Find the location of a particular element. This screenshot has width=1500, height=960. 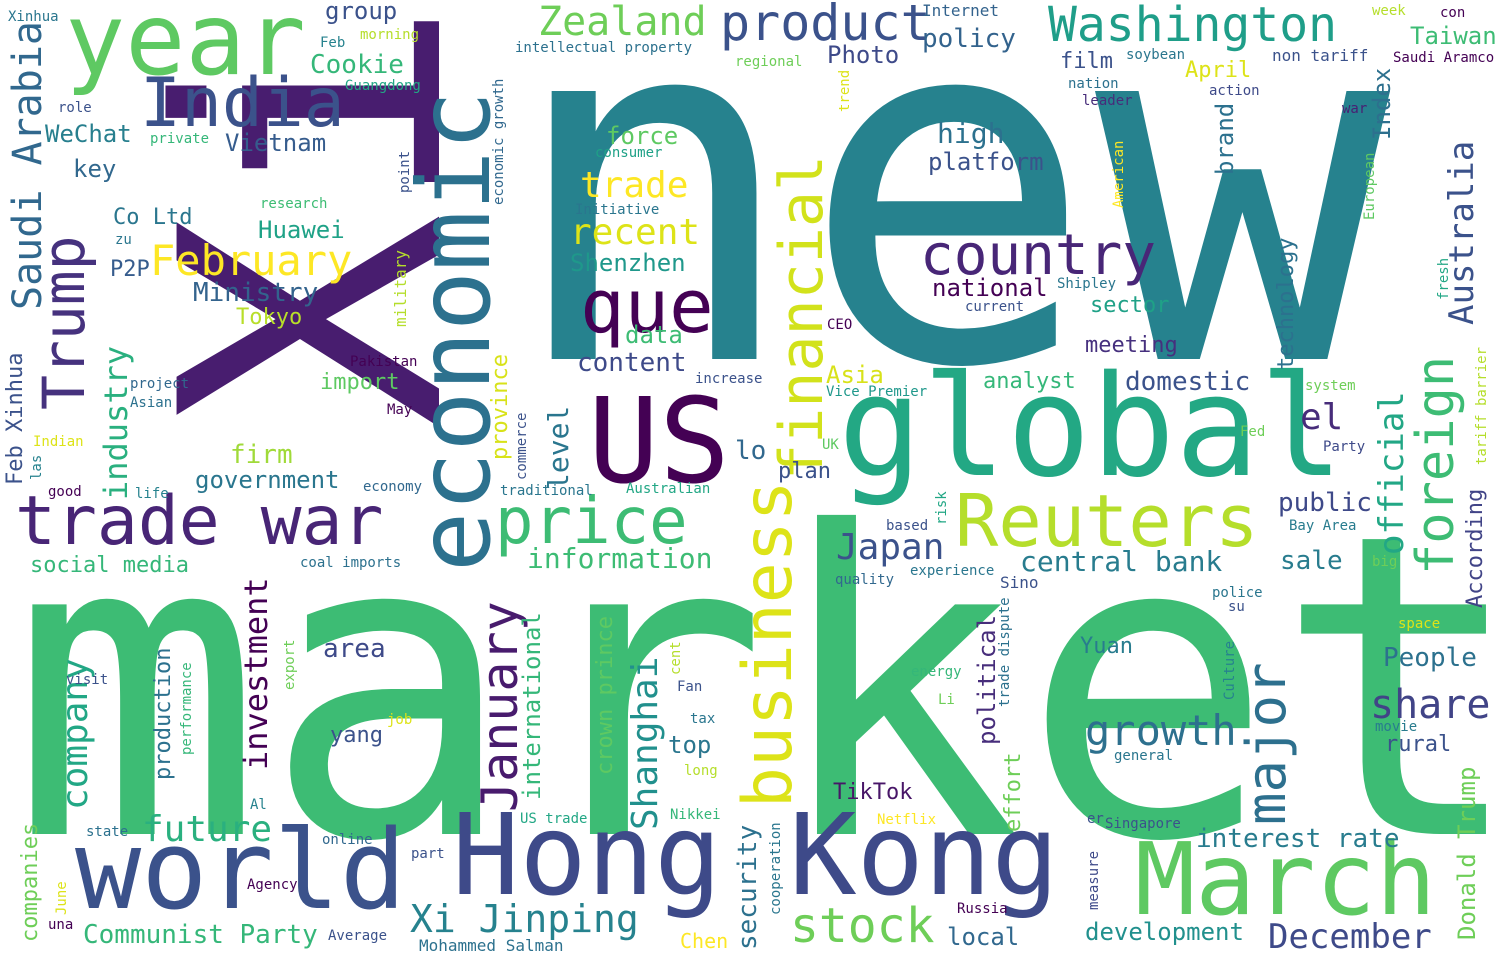

word-al: Al is located at coordinates (258, 805).